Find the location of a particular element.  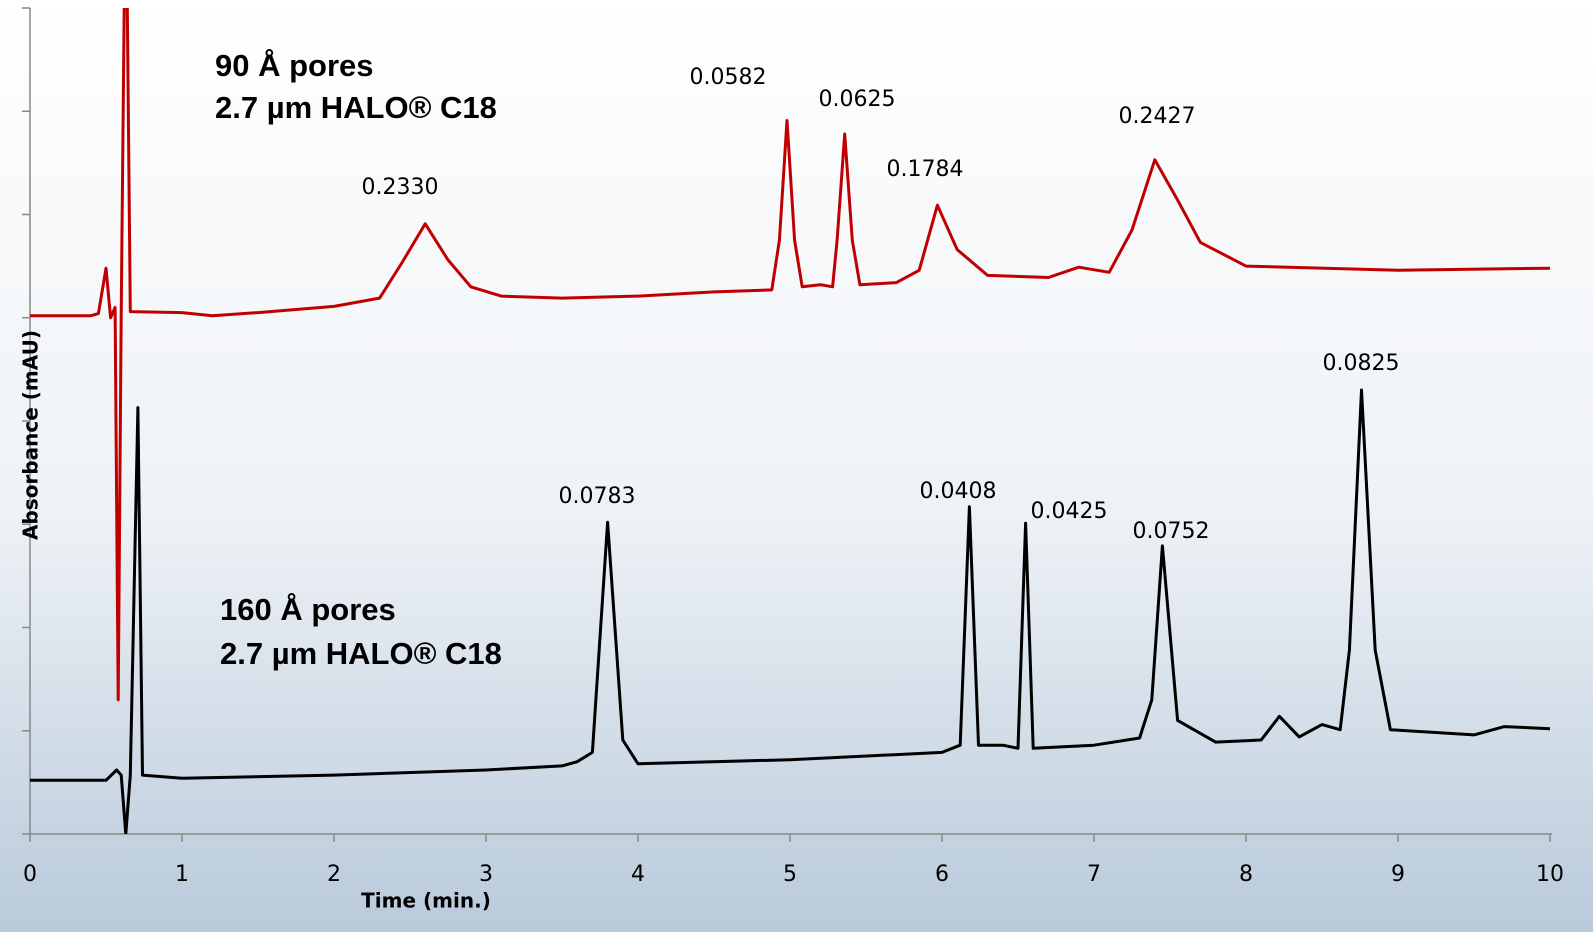

x-tick-label: 7 is located at coordinates (1094, 874).